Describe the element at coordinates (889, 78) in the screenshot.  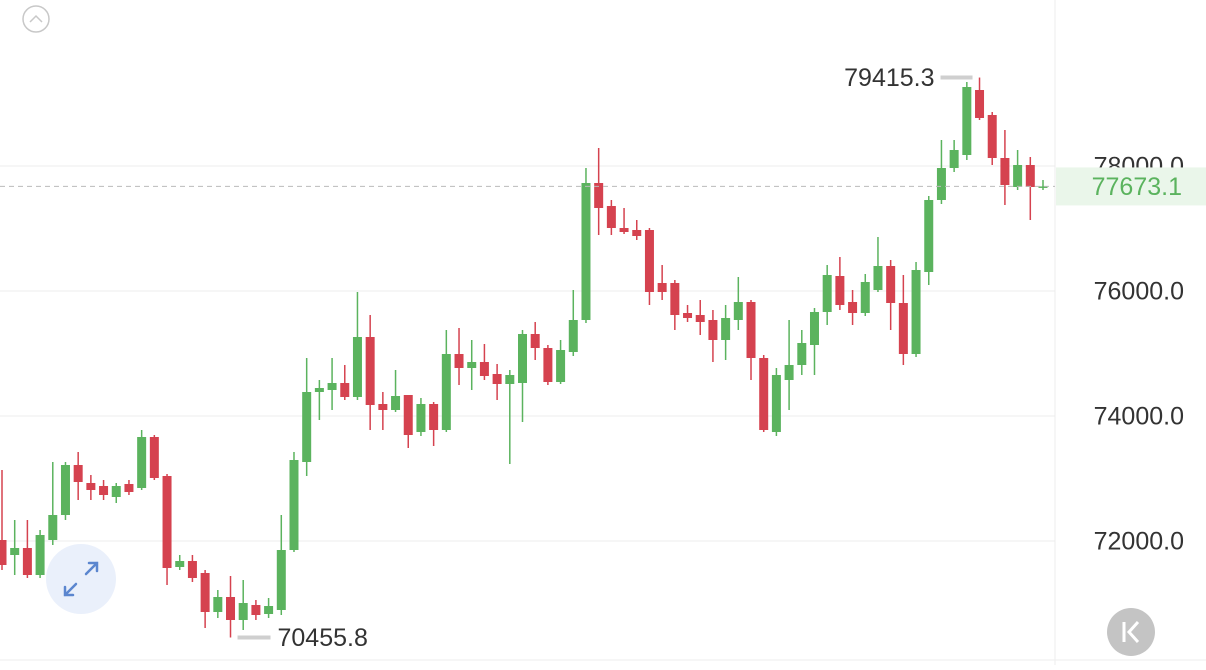
I see `high-label: 79415.3` at that location.